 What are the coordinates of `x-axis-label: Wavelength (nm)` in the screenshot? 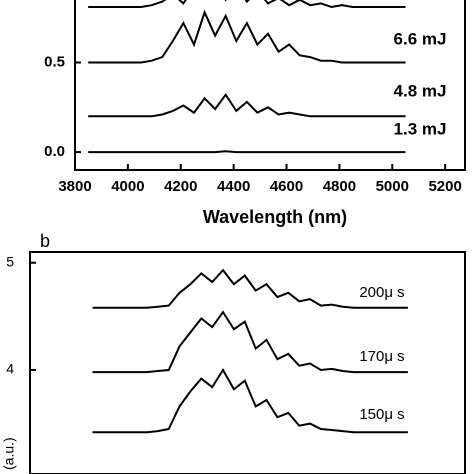 It's located at (275, 217).